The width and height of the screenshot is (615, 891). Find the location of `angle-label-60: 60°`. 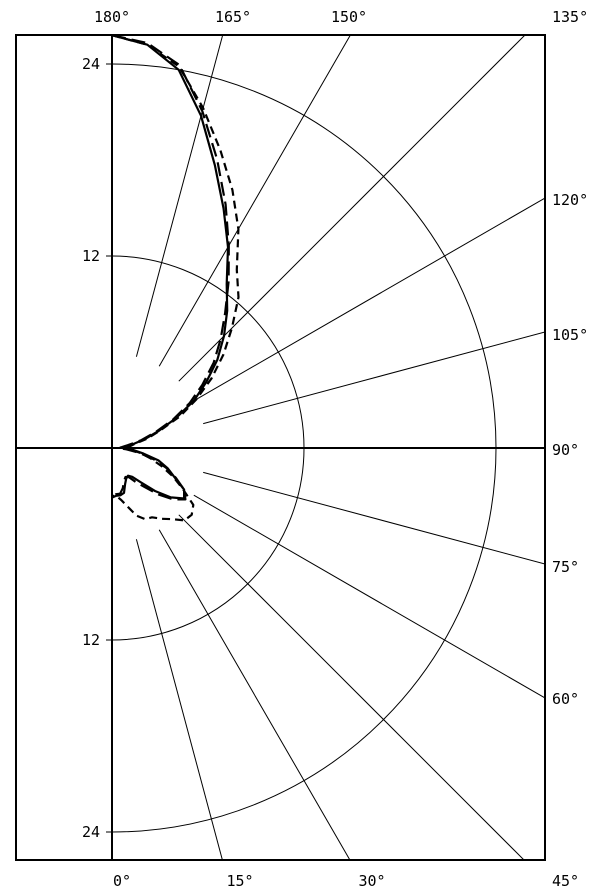

angle-label-60: 60° is located at coordinates (565, 699).